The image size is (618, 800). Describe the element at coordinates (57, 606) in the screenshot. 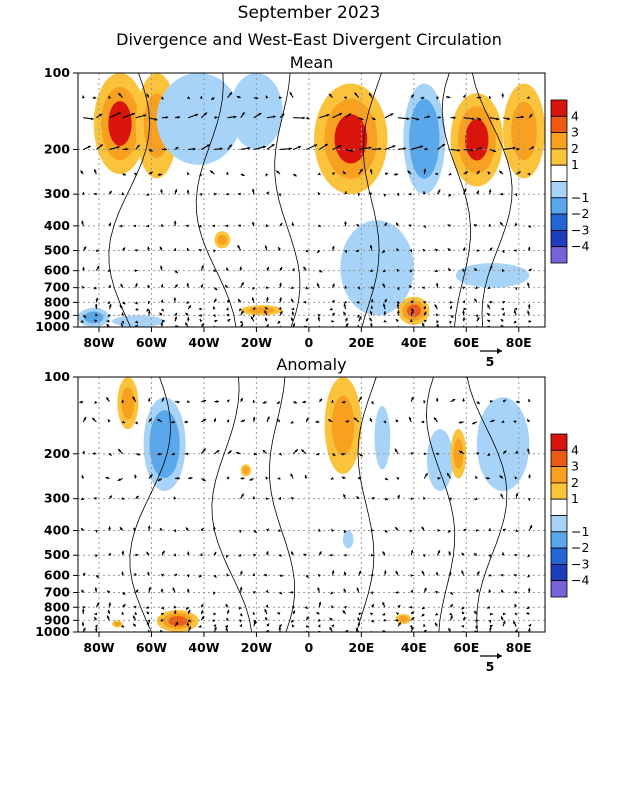

I see `y-tick-label: 800` at that location.